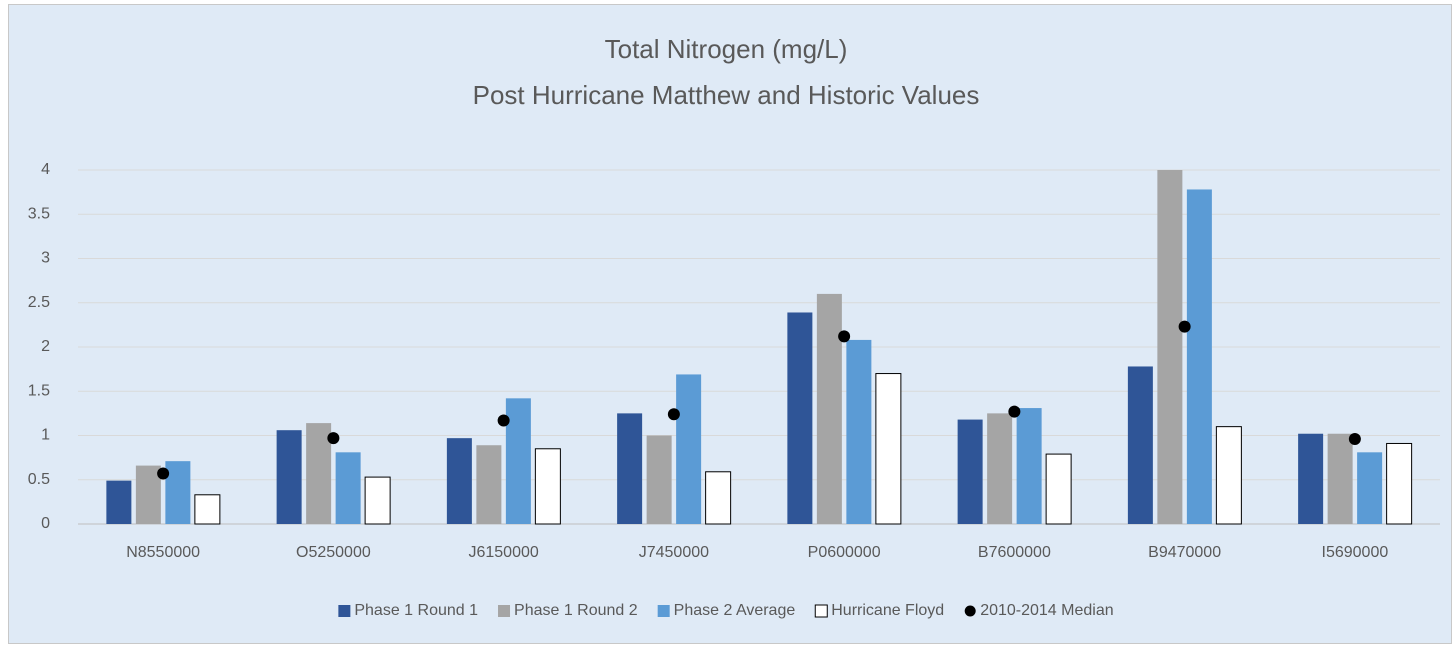 Image resolution: width=1453 pixels, height=645 pixels. Describe the element at coordinates (844, 552) in the screenshot. I see `x-tick-label: P0600000` at that location.